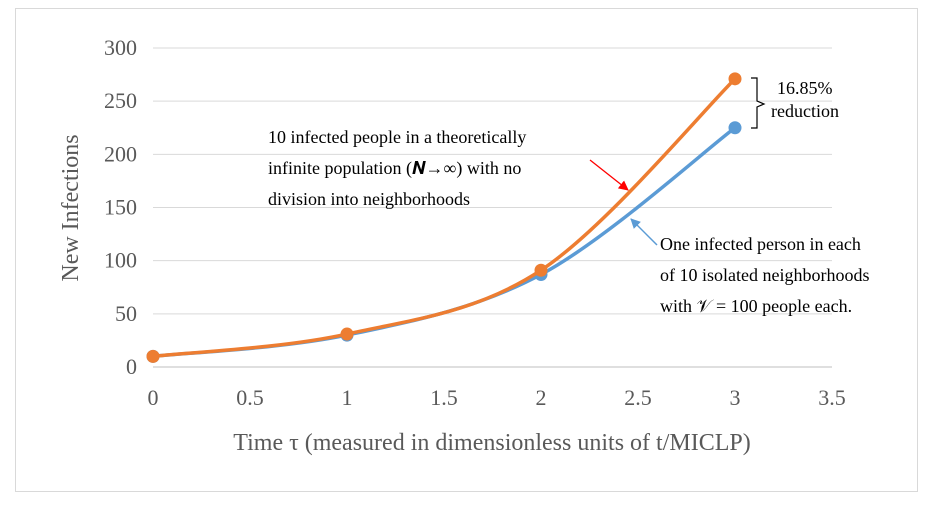 This screenshot has height=509, width=931. What do you see at coordinates (369, 199) in the screenshot?
I see `orange-annotation-line-3: division into neighborhoods` at bounding box center [369, 199].